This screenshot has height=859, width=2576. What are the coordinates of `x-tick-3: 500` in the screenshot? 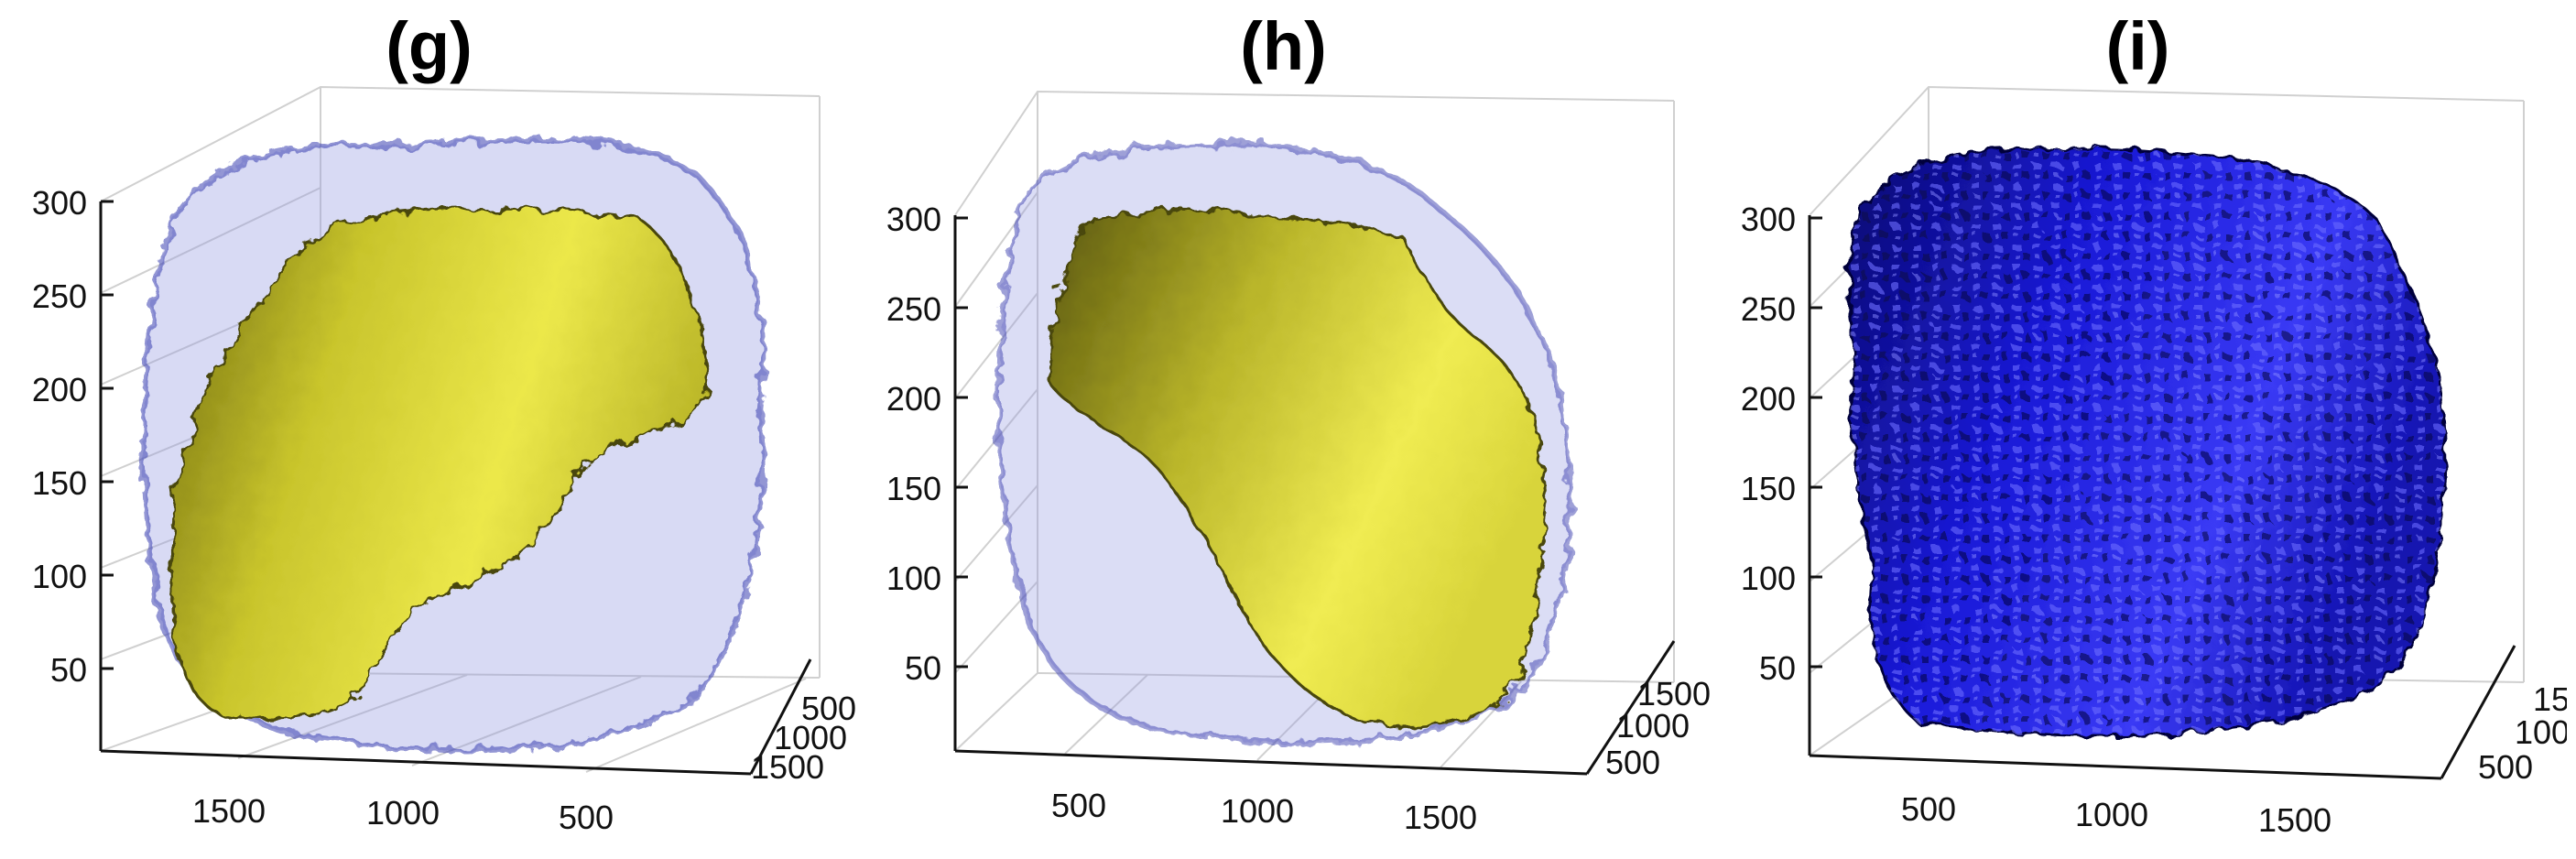 It's located at (586, 818).